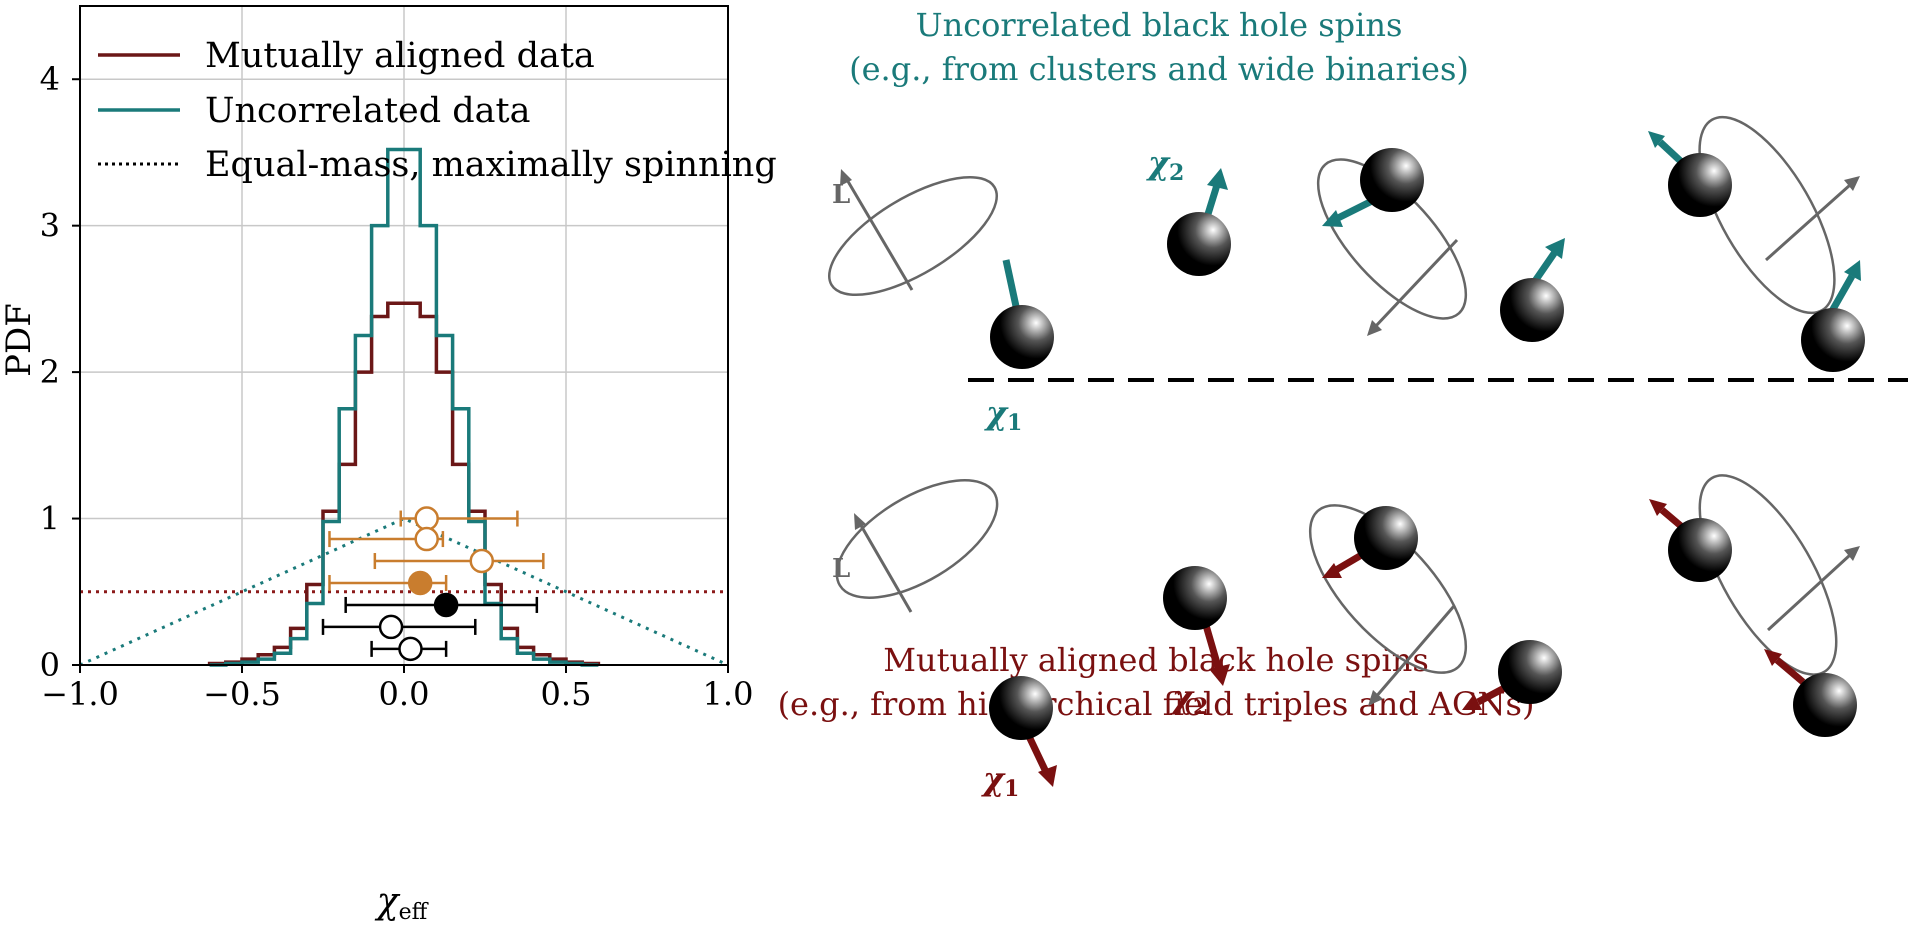 The width and height of the screenshot is (1912, 925). What do you see at coordinates (242, 694) in the screenshot?
I see `x-tick-label: −0.5` at bounding box center [242, 694].